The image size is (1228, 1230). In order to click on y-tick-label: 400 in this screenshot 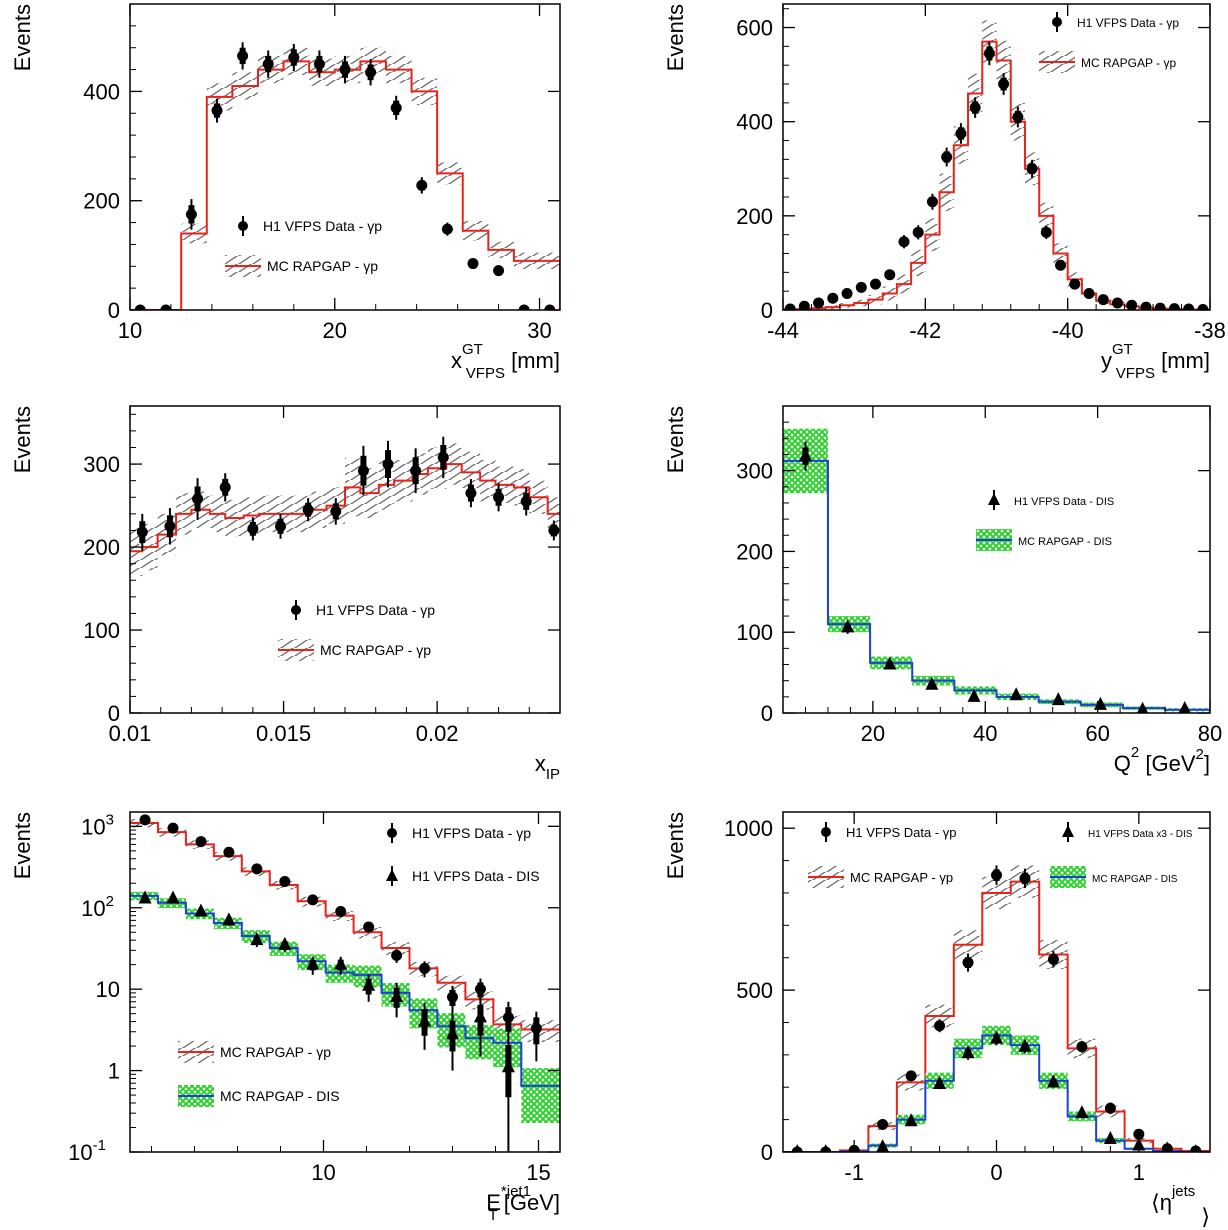, I will do `click(754, 122)`.